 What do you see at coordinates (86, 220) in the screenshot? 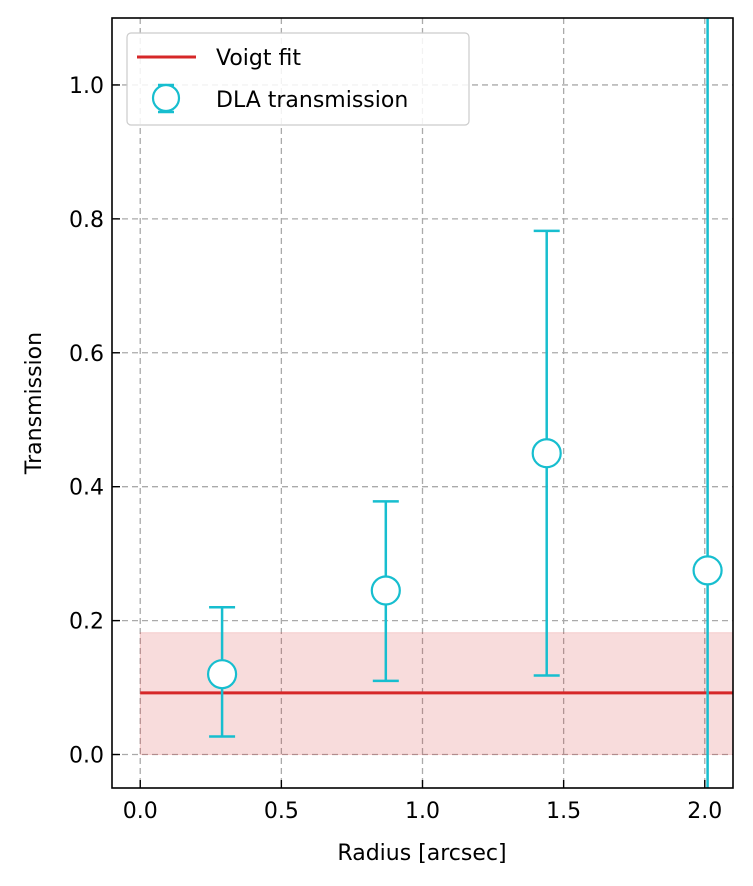
I see `y-tick-label-4: 0.8` at bounding box center [86, 220].